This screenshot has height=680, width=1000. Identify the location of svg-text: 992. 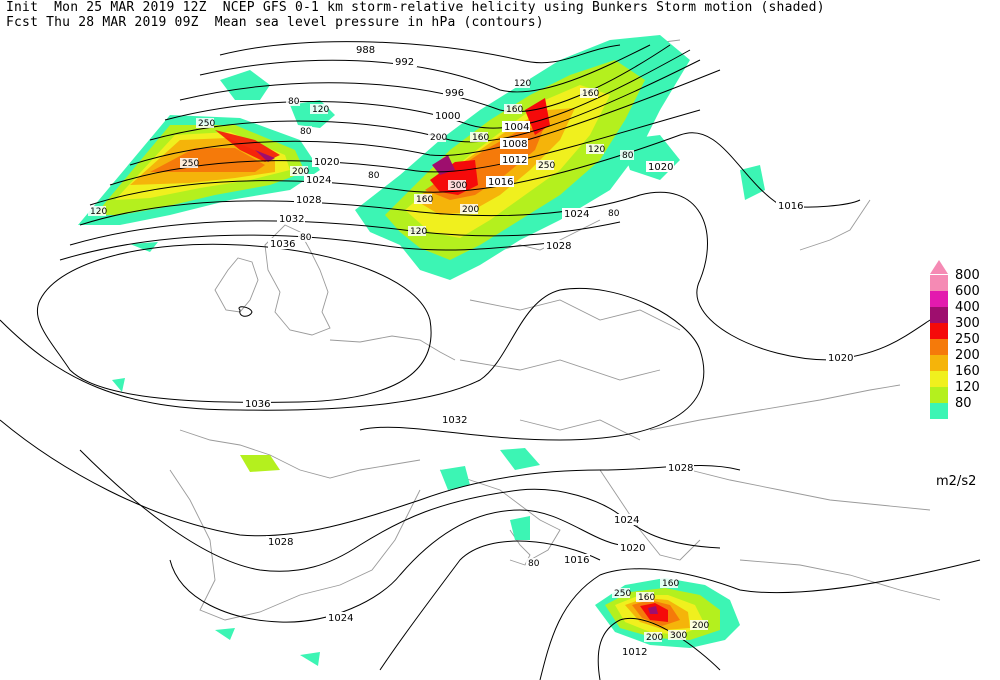
(404, 62).